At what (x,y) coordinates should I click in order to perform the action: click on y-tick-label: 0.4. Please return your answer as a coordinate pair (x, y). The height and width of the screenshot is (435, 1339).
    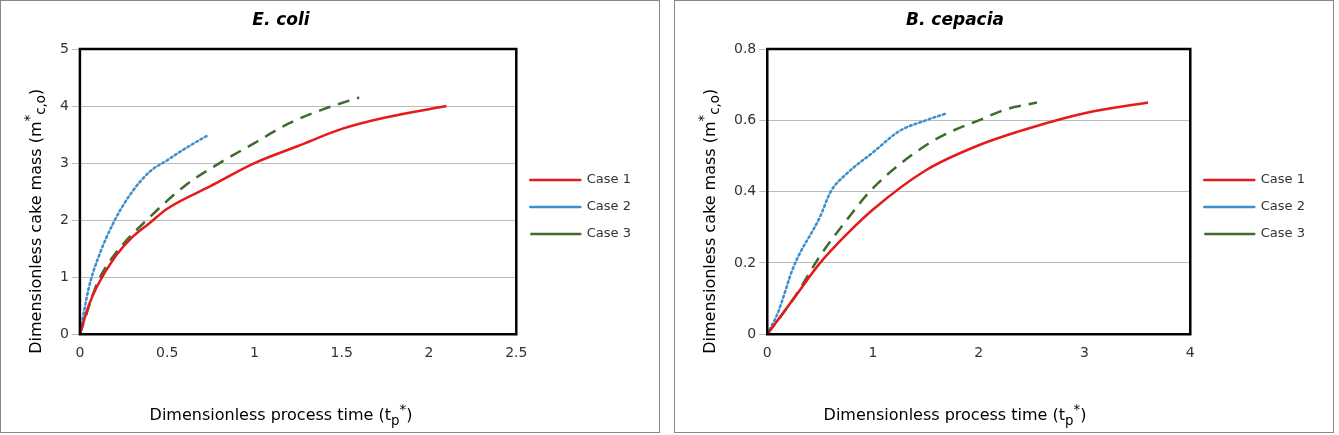
    Looking at the image, I should click on (745, 190).